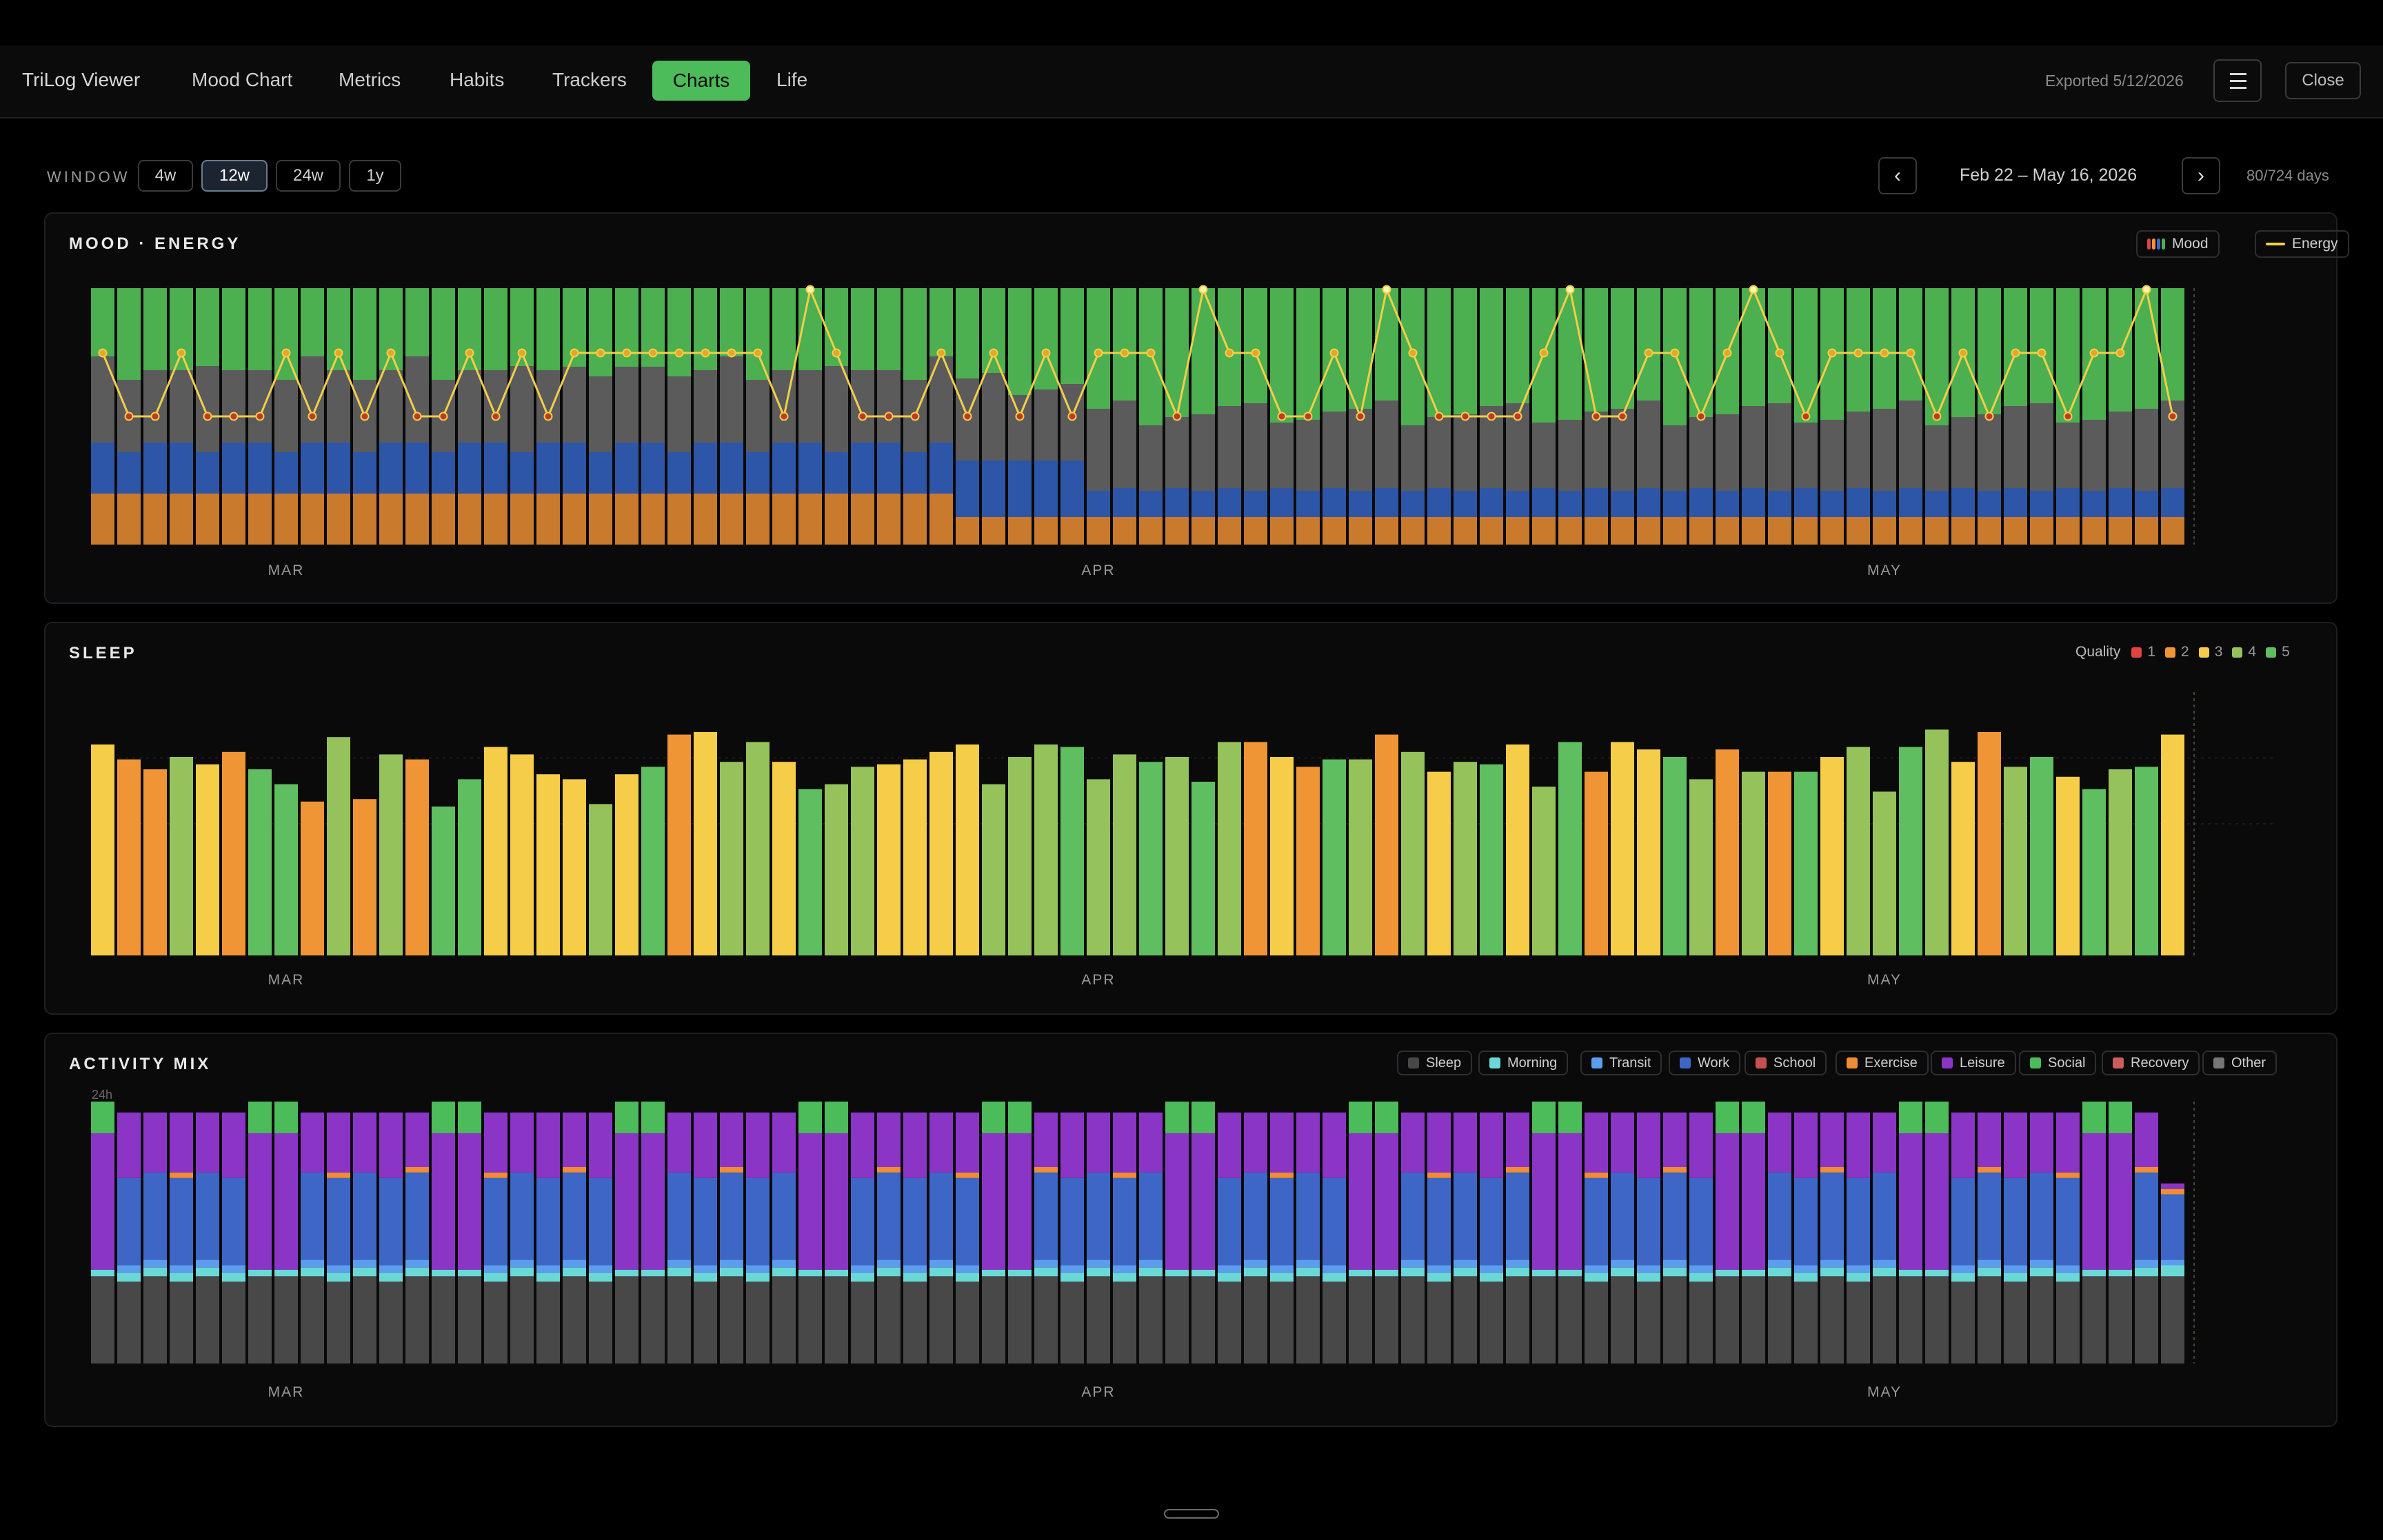 Image resolution: width=2383 pixels, height=1540 pixels. What do you see at coordinates (589, 80) in the screenshot?
I see `tab-trackers: Trackers` at bounding box center [589, 80].